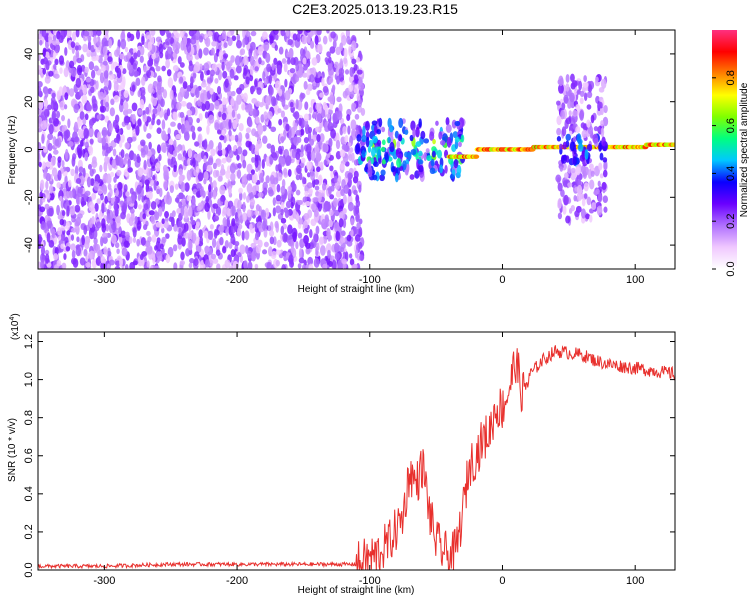  Describe the element at coordinates (29, 455) in the screenshot. I see `snr-ytick-label: 0.6` at that location.